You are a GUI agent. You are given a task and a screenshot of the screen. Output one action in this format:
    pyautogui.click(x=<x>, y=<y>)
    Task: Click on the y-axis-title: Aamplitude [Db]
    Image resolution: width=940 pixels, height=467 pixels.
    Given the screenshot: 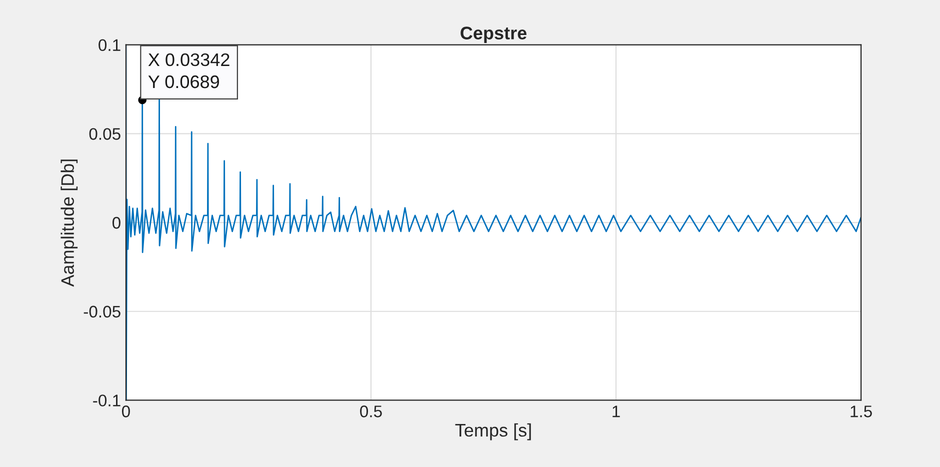 What is the action you would take?
    pyautogui.click(x=69, y=223)
    